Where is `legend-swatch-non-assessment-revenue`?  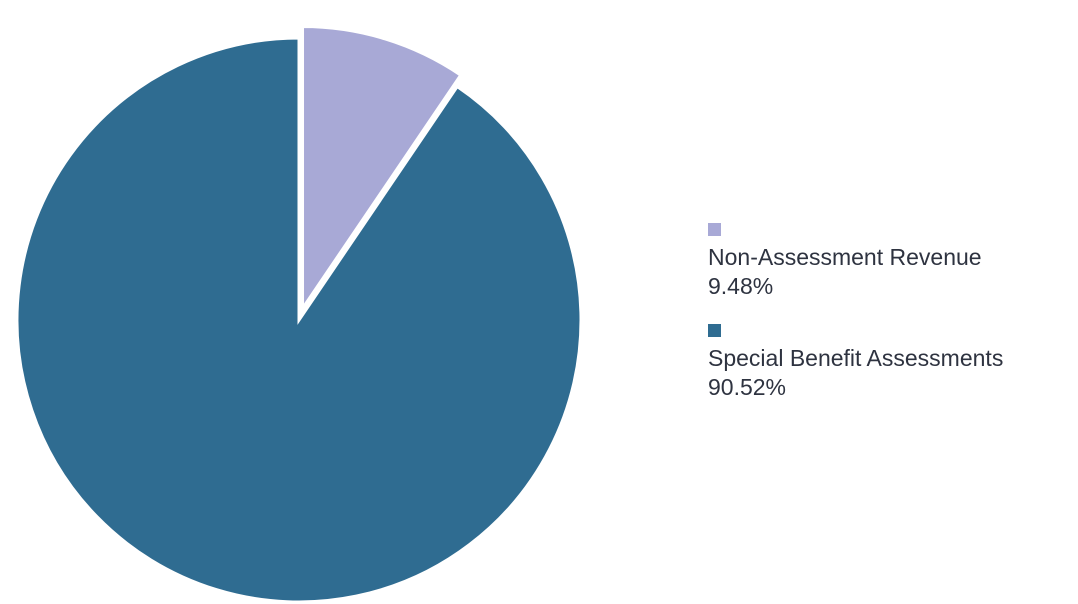 legend-swatch-non-assessment-revenue is located at coordinates (714, 229).